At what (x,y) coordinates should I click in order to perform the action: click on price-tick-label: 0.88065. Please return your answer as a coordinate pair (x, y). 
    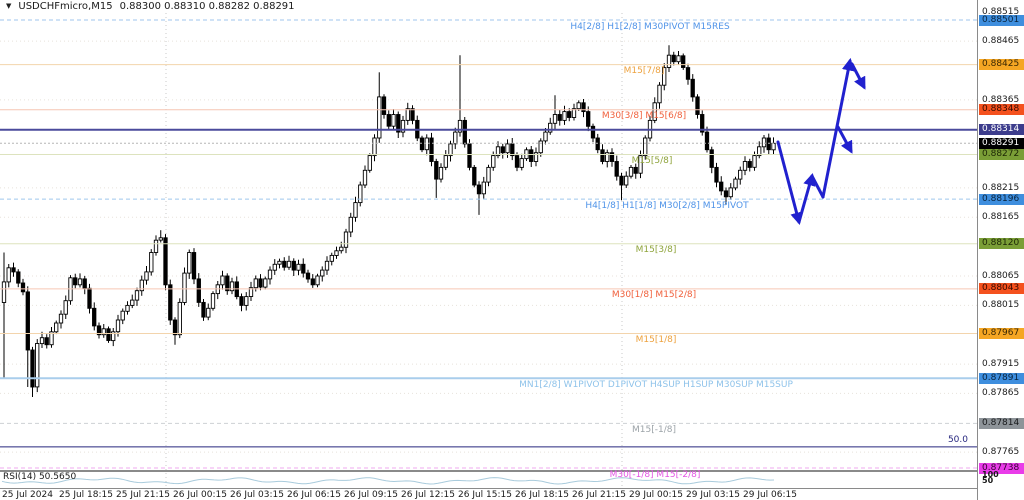
    Looking at the image, I should click on (1001, 276).